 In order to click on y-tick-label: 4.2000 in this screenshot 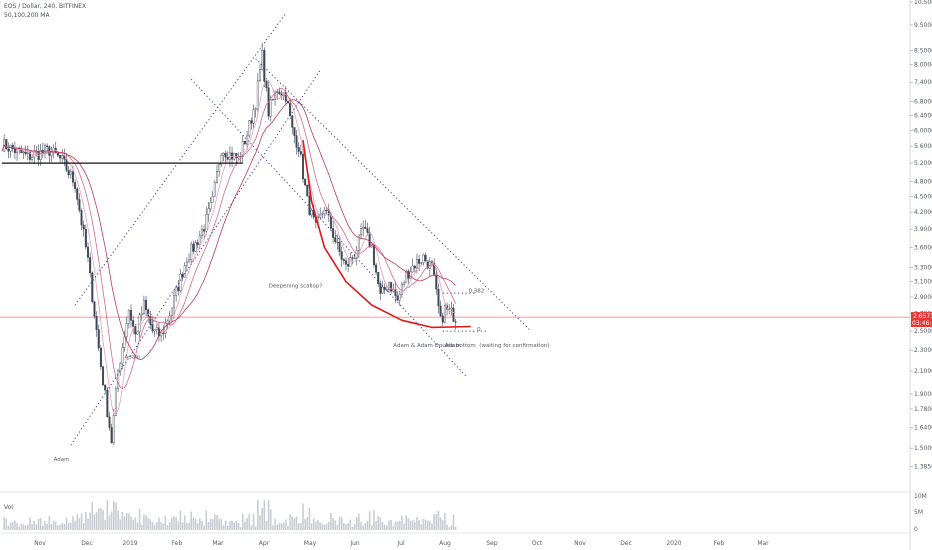, I will do `click(923, 212)`.